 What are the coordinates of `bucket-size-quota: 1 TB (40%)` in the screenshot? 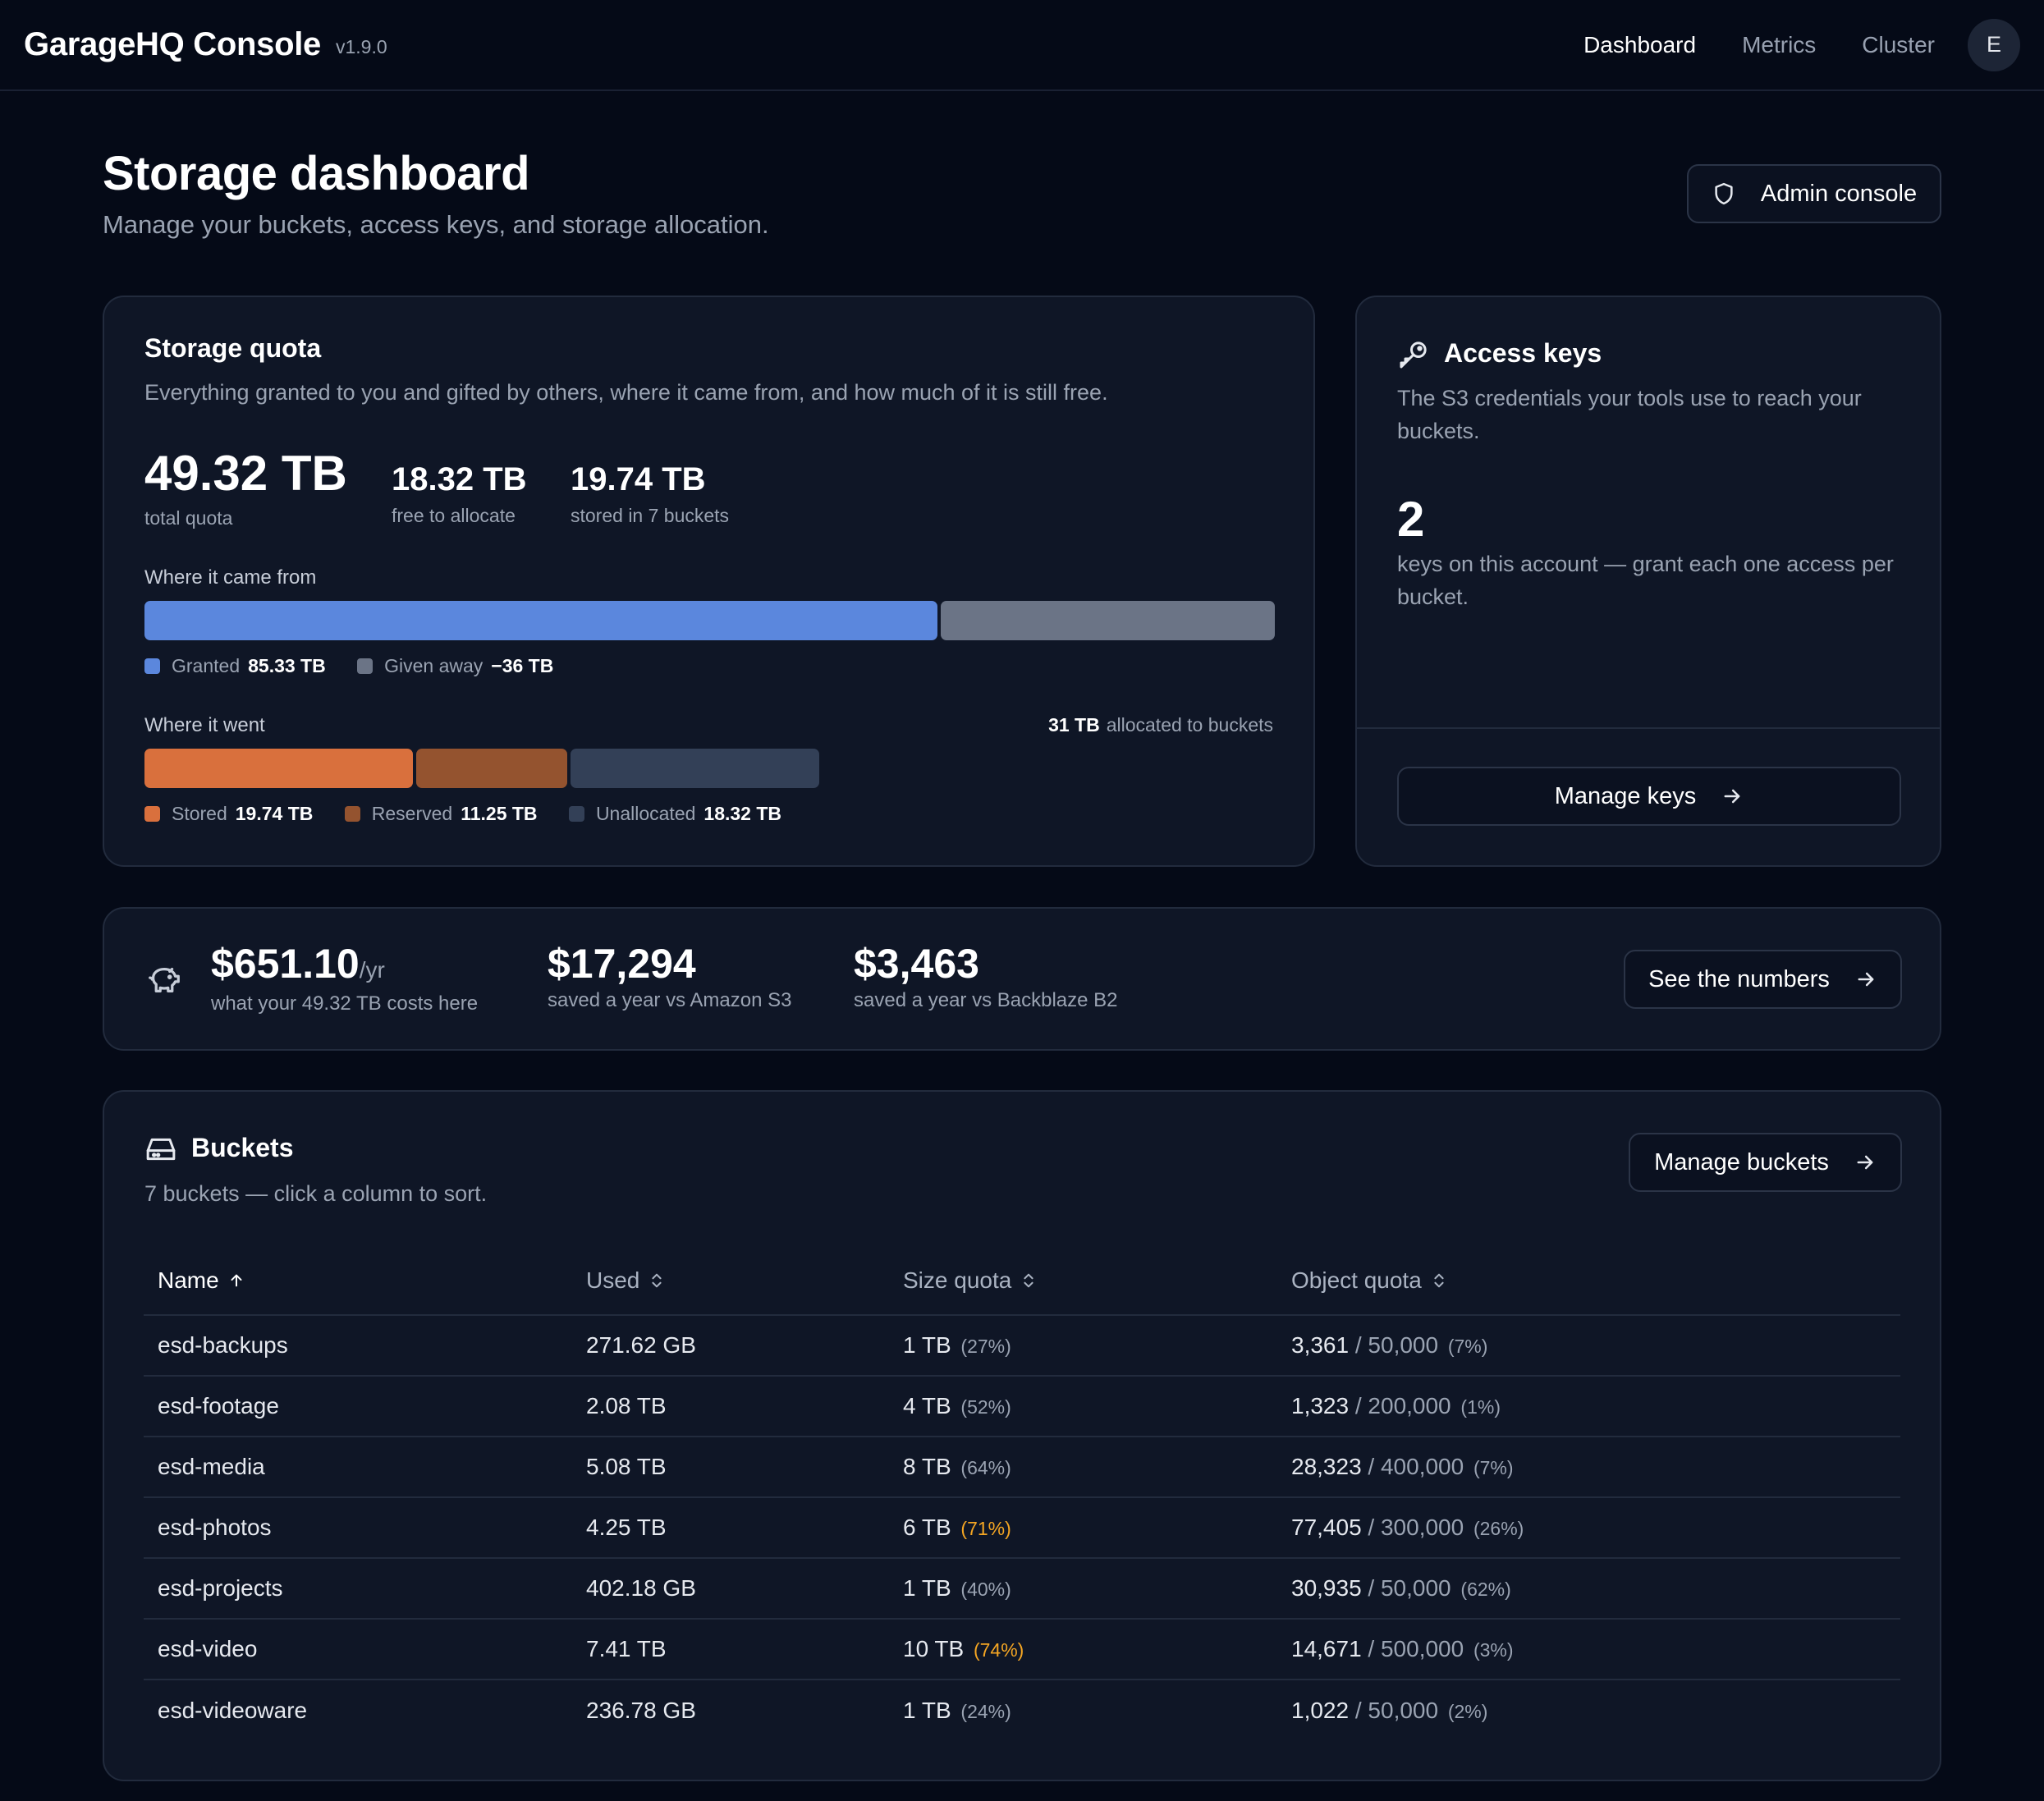 It's located at (1083, 1589).